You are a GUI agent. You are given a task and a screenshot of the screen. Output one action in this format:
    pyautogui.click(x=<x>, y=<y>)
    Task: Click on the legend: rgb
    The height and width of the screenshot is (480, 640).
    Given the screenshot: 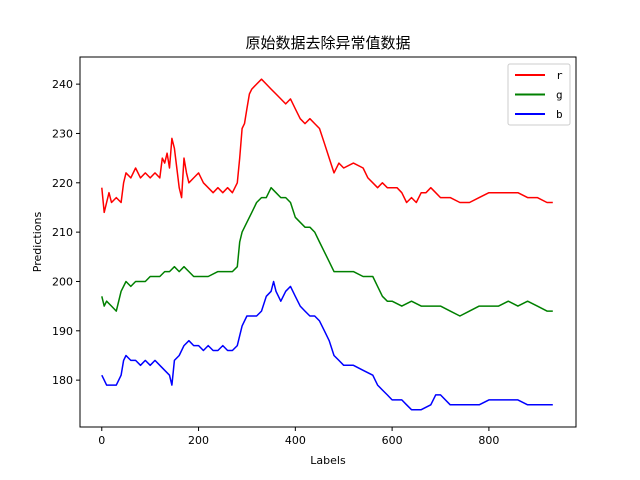 What is the action you would take?
    pyautogui.click(x=539, y=94)
    